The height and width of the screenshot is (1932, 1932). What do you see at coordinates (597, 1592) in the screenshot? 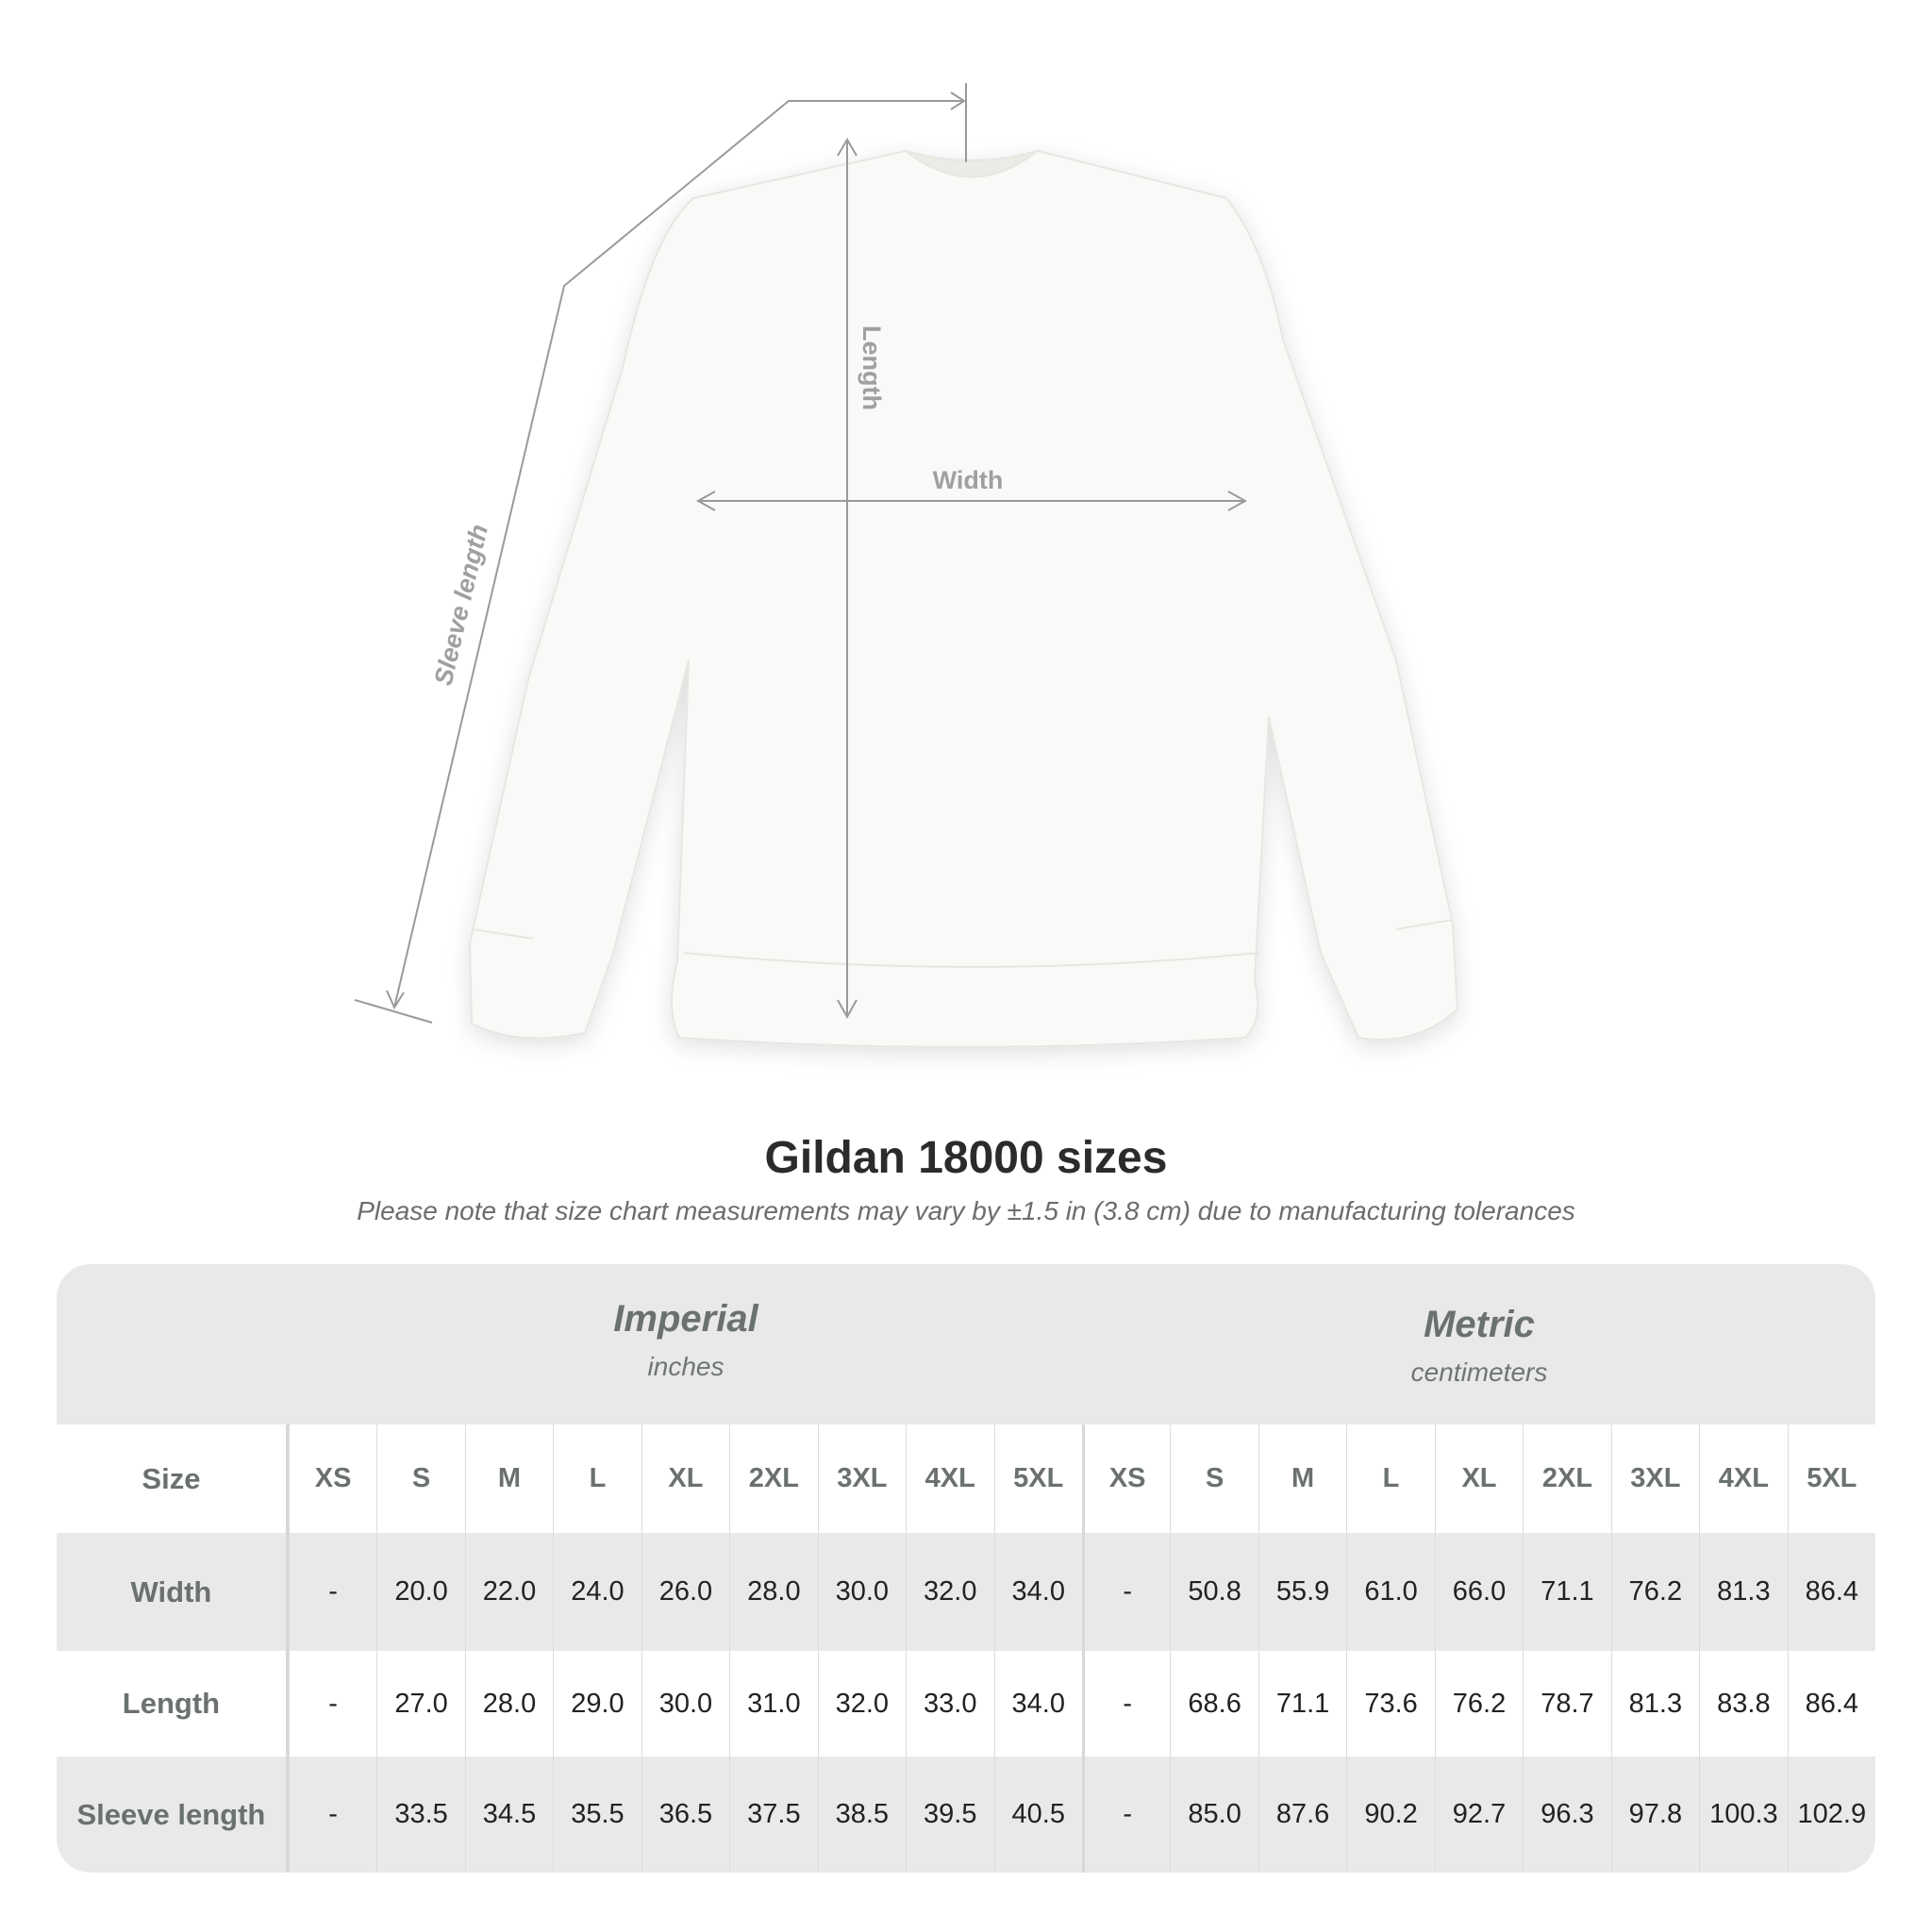
I see `imperial-value-cell: 24.0` at bounding box center [597, 1592].